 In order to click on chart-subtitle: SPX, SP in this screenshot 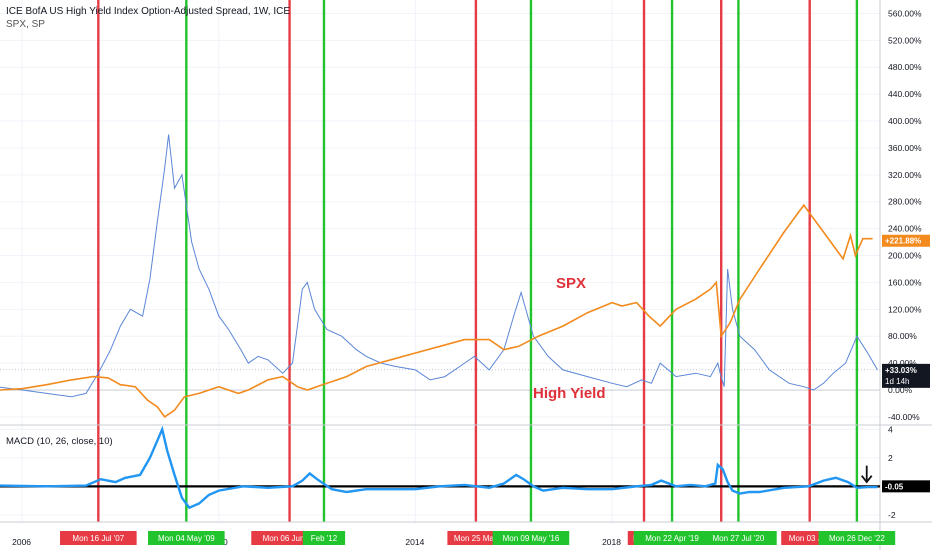, I will do `click(25, 24)`.